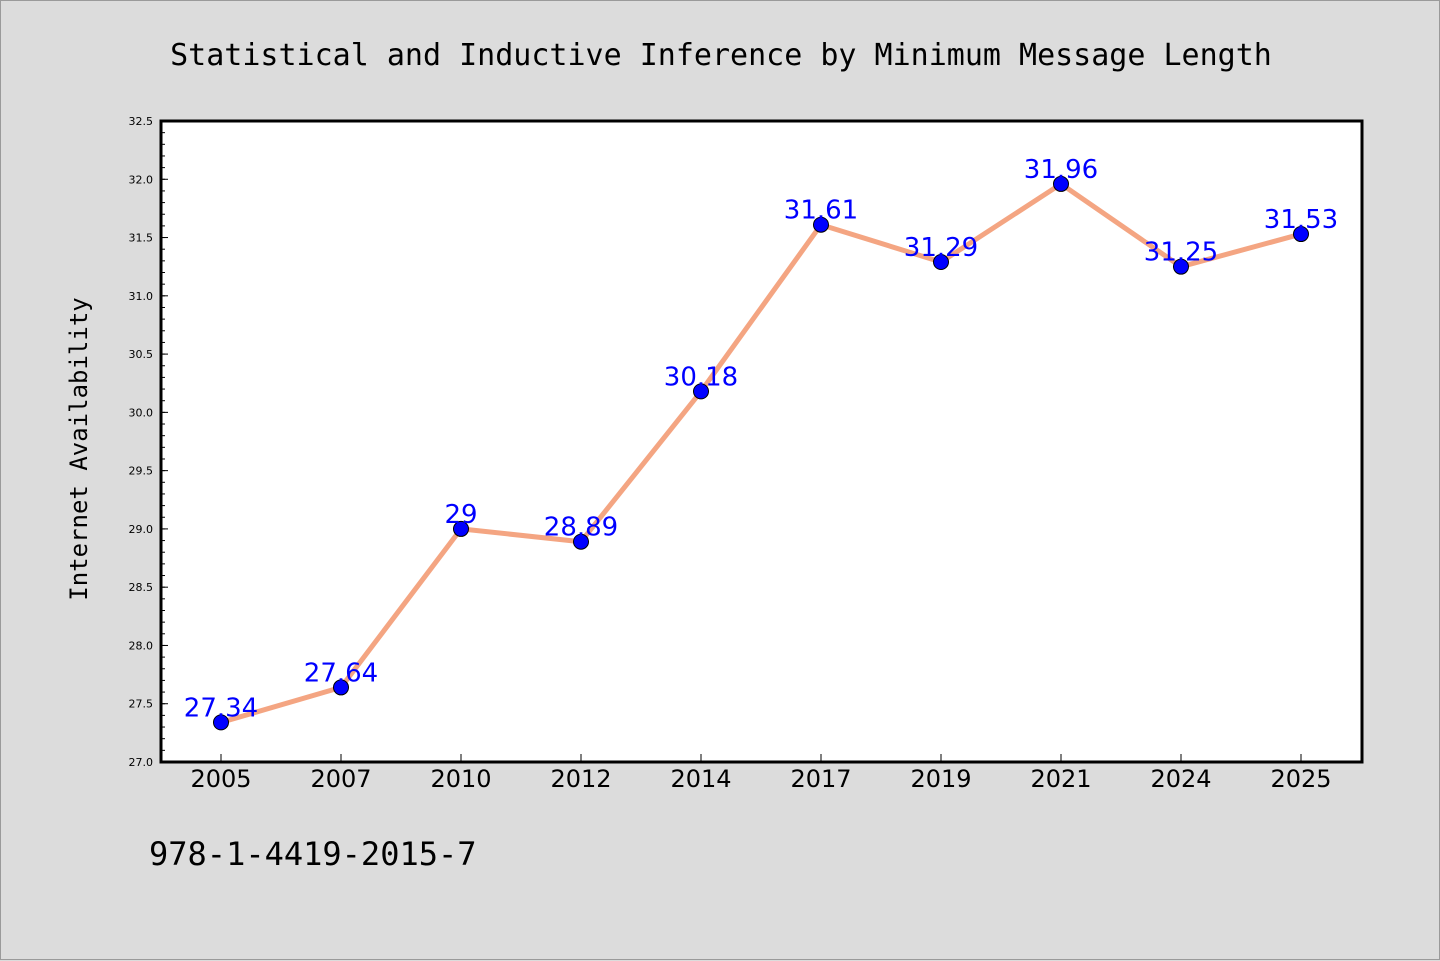  What do you see at coordinates (821, 211) in the screenshot?
I see `data-label: 31.61` at bounding box center [821, 211].